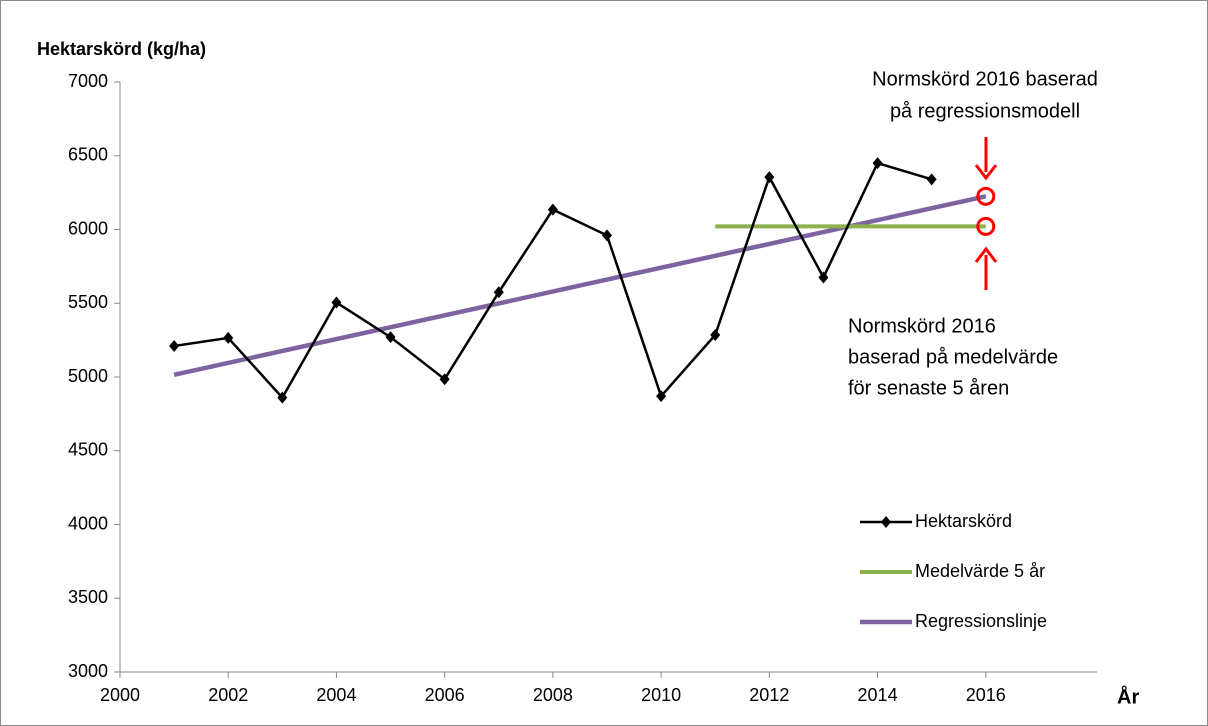 The image size is (1208, 726). Describe the element at coordinates (88, 597) in the screenshot. I see `y-tick-label: 3500` at that location.